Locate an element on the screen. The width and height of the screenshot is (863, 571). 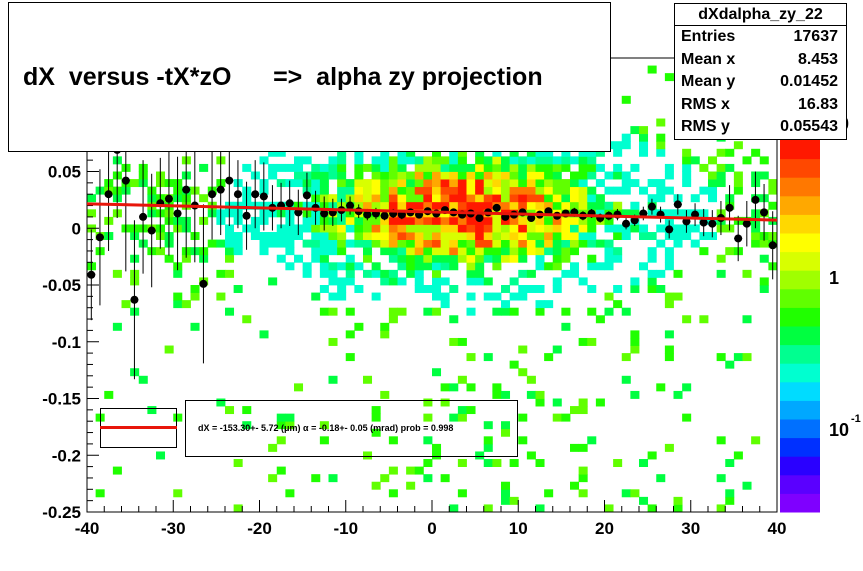
color-scale-band is located at coordinates (800, 354).